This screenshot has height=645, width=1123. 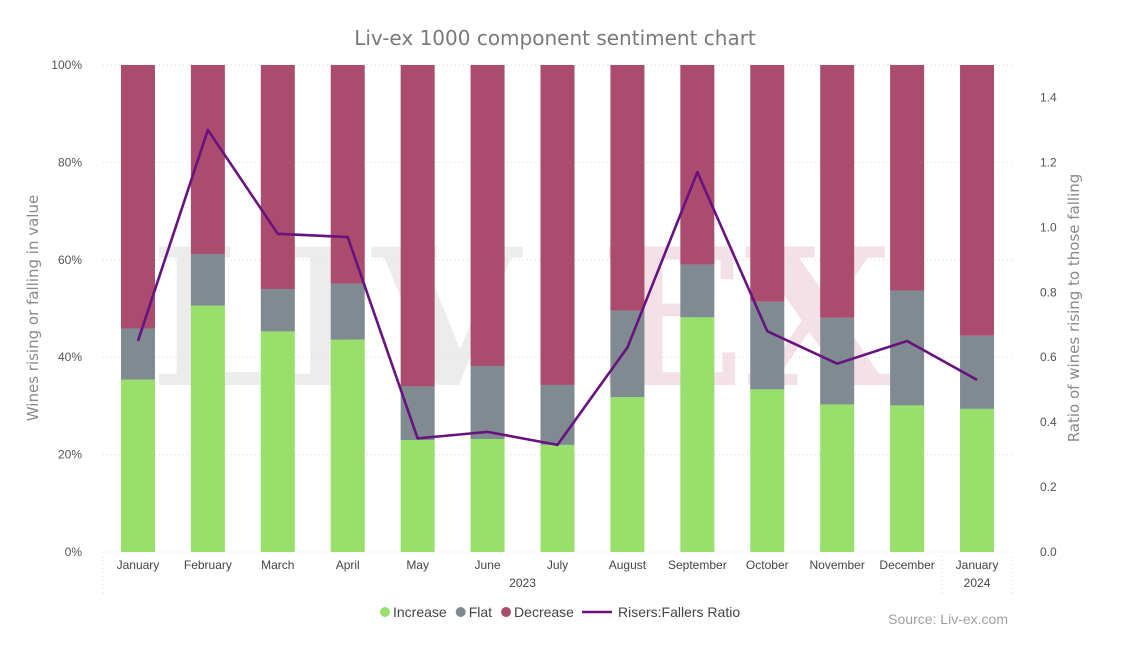 I want to click on source-note: Source: Liv-ex.com, so click(x=948, y=619).